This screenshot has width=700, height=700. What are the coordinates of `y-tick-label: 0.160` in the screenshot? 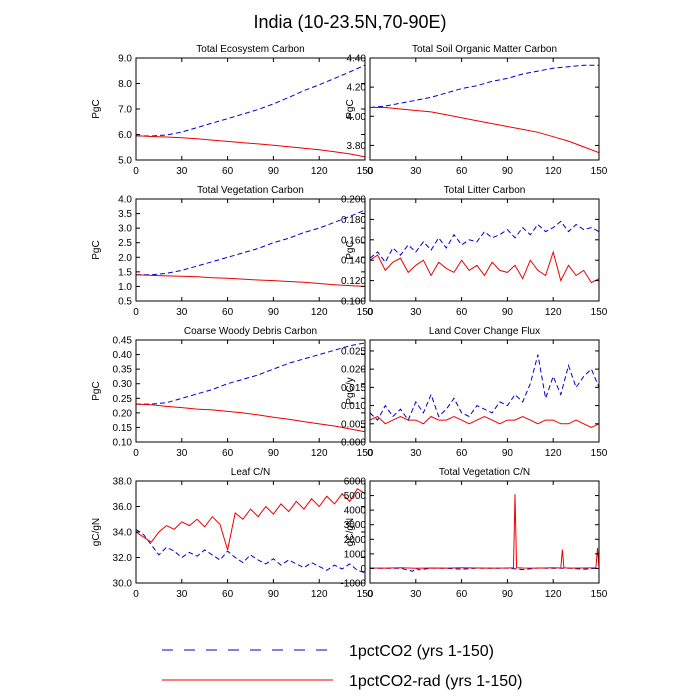 It's located at (353, 240).